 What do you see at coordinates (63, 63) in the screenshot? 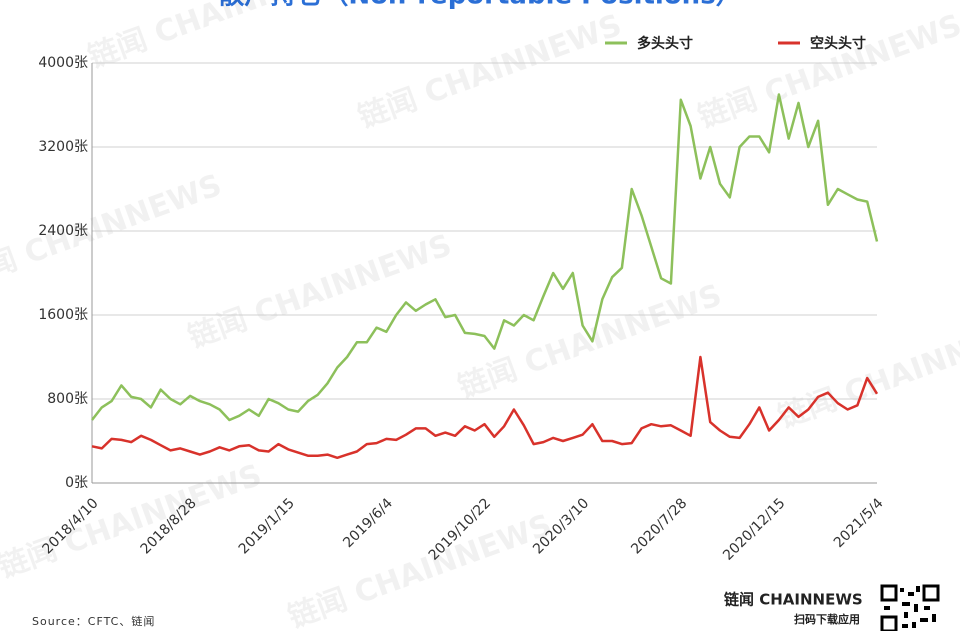
I see `y-tick-label: 4000张` at bounding box center [63, 63].